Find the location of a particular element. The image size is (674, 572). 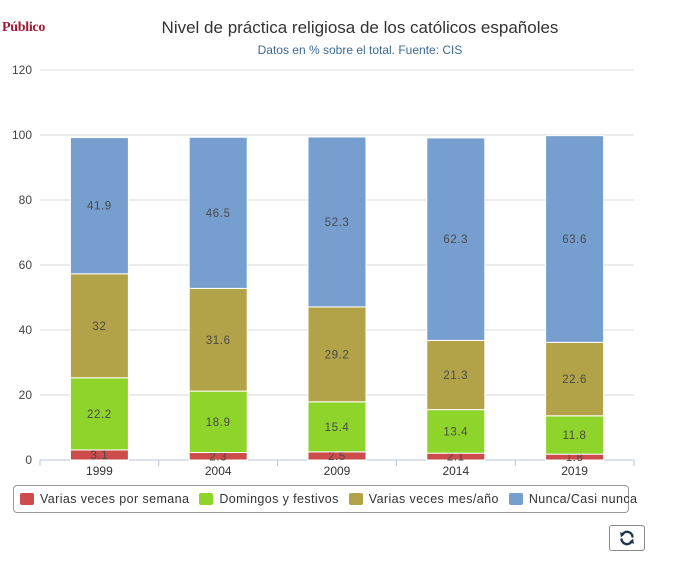

data-label: 22.6 is located at coordinates (574, 380).